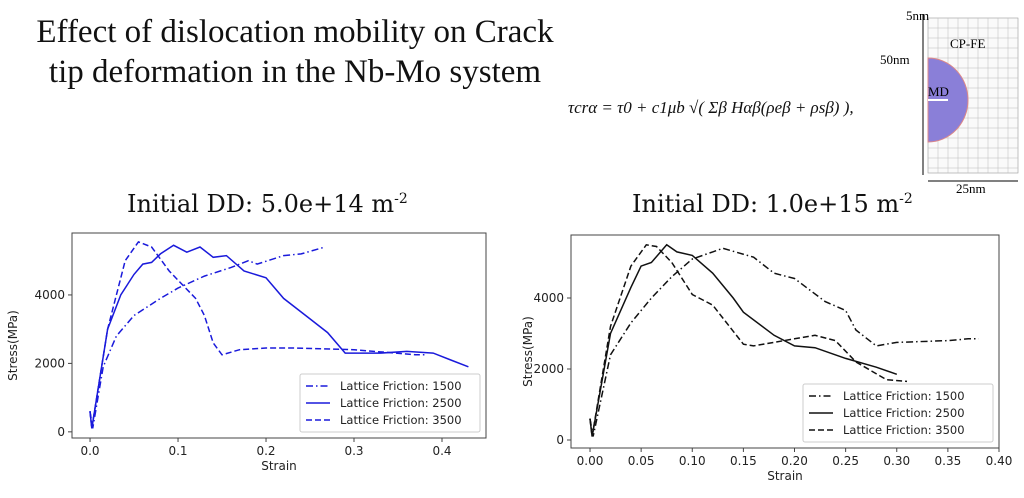  I want to click on chart1-title-sup: -2, so click(401, 199).